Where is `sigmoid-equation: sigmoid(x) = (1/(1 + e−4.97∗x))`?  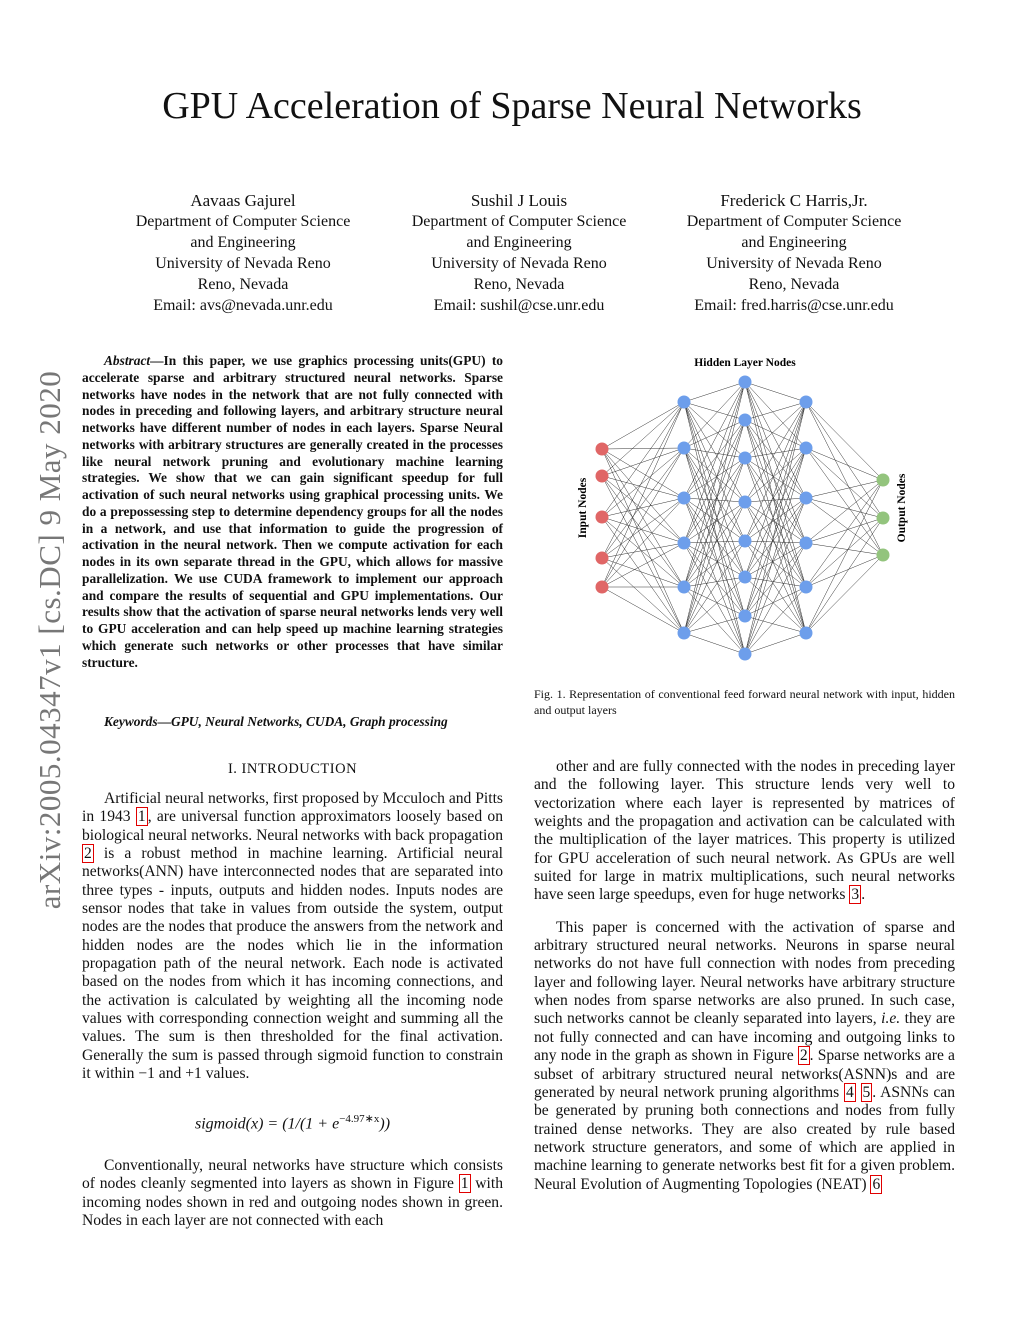
sigmoid-equation: sigmoid(x) = (1/(1 + e−4.97∗x)) is located at coordinates (292, 1122).